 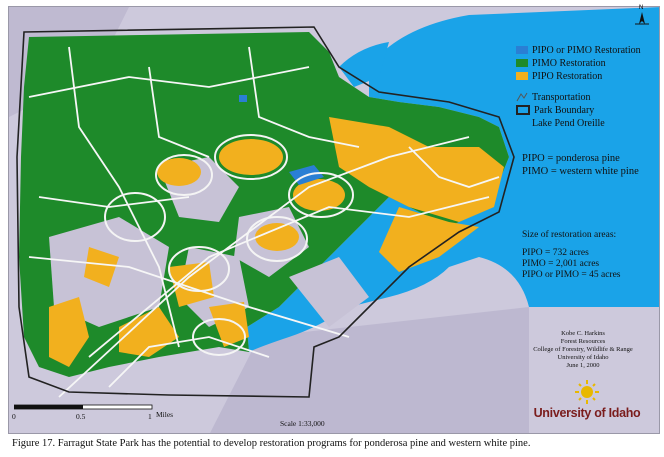 What do you see at coordinates (583, 357) in the screenshot?
I see `credit-line: University of Idaho` at bounding box center [583, 357].